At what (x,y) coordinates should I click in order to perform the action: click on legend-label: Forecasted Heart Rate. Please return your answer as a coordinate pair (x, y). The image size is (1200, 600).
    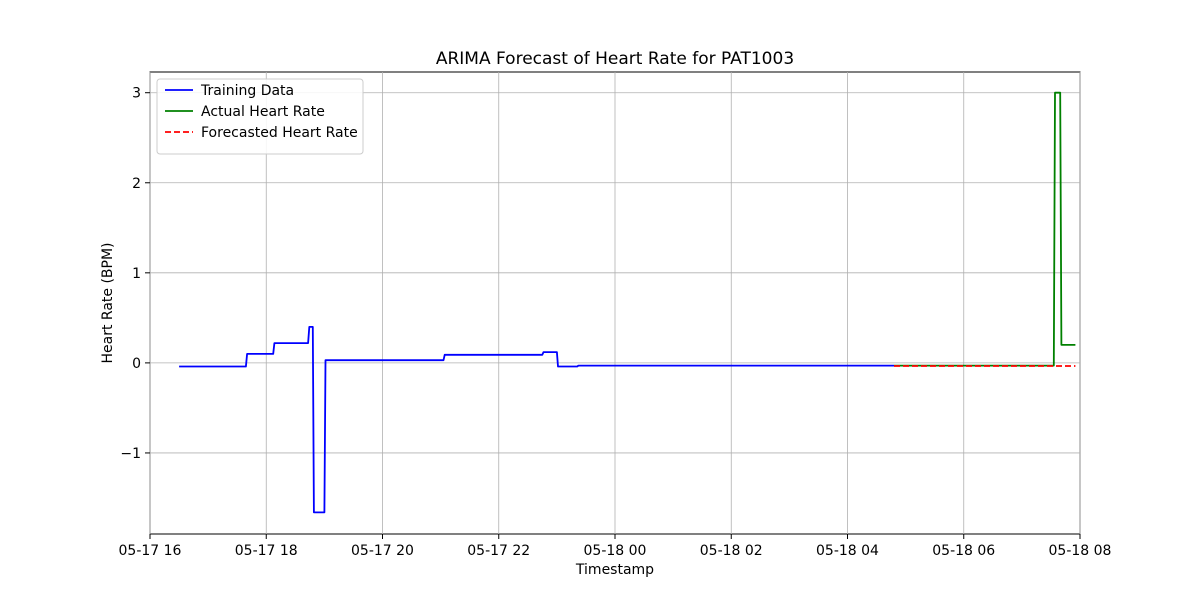
    Looking at the image, I should click on (279, 133).